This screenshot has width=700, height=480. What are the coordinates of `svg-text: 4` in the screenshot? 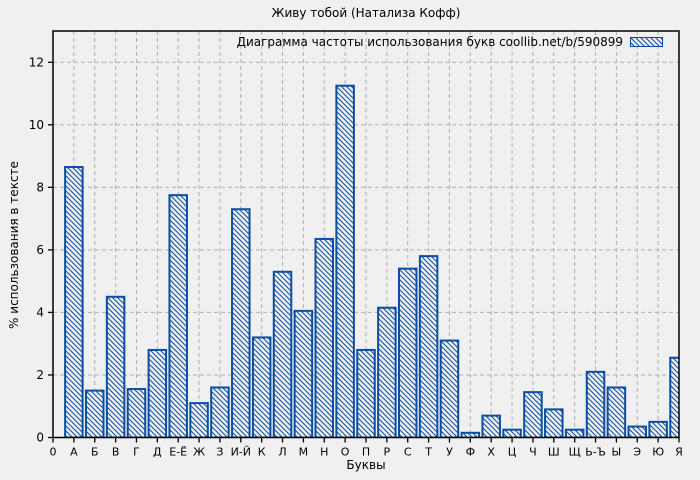 It's located at (40, 312).